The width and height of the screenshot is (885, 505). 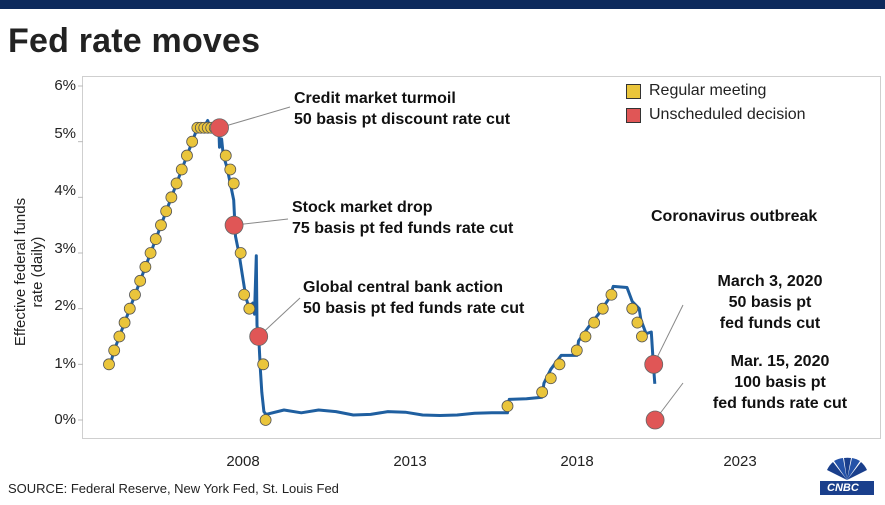 I want to click on annotation-march-3: March 3, 2020 50 basis pt fed funds cut, so click(x=770, y=302).